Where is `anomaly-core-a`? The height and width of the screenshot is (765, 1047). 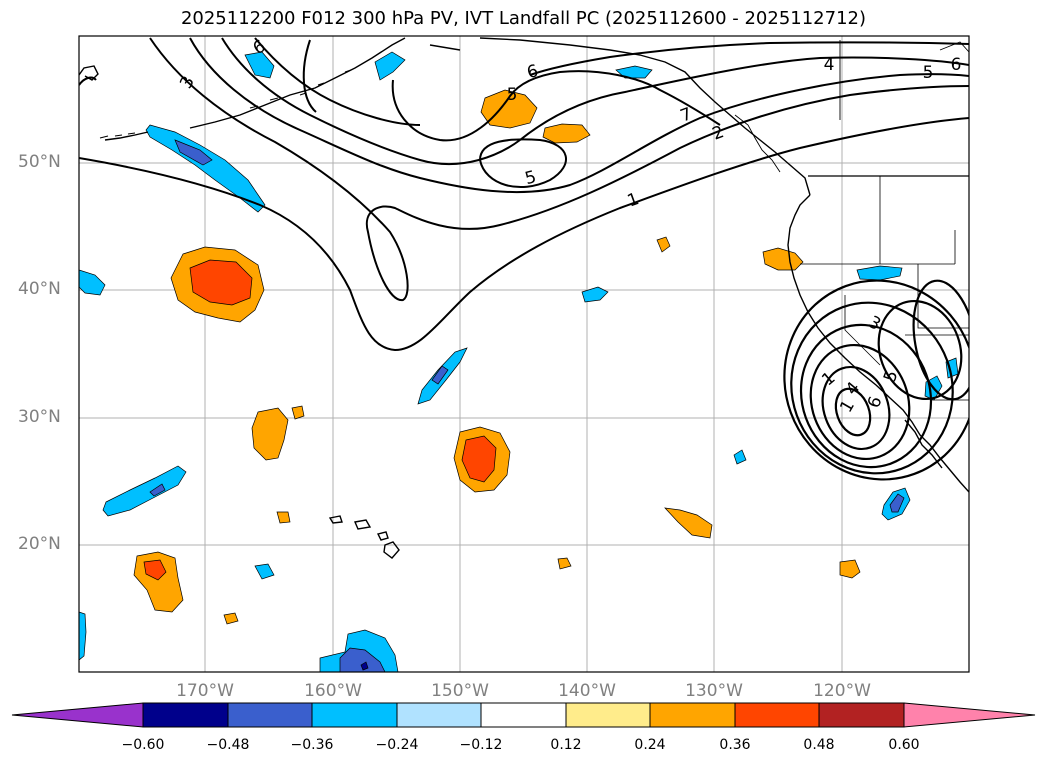 anomaly-core-a is located at coordinates (221, 282).